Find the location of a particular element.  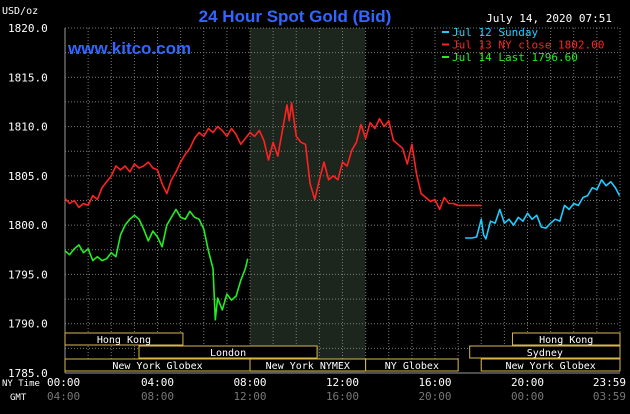

legend-entry: Jul 14 Last 1796.60 is located at coordinates (515, 57).